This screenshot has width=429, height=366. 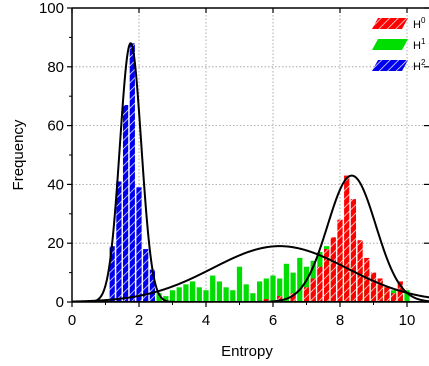 I want to click on y-tick-label: 100, so click(x=51, y=8).